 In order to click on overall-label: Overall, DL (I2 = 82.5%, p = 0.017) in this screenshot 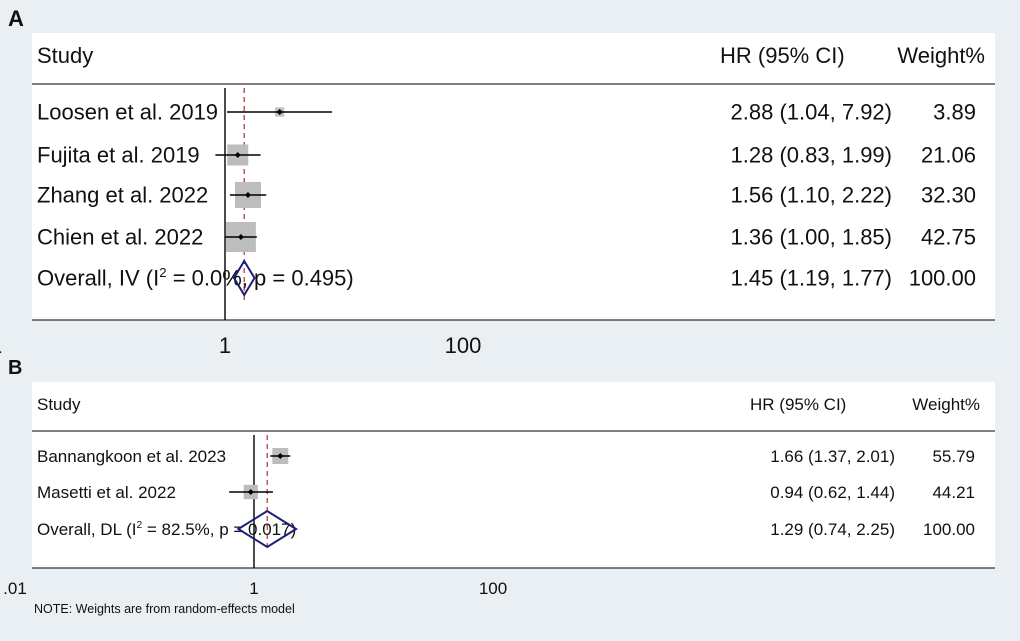, I will do `click(166, 529)`.